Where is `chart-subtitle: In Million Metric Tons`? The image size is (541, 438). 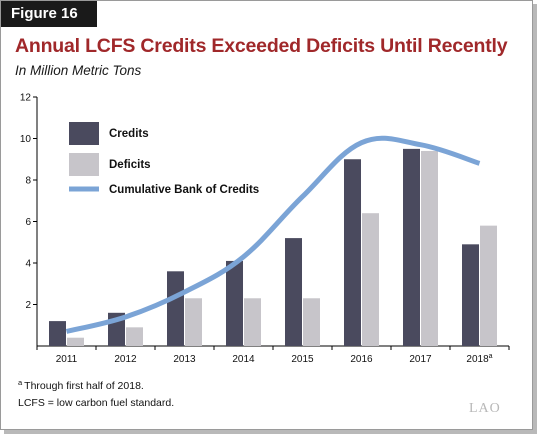 chart-subtitle: In Million Metric Tons is located at coordinates (78, 70).